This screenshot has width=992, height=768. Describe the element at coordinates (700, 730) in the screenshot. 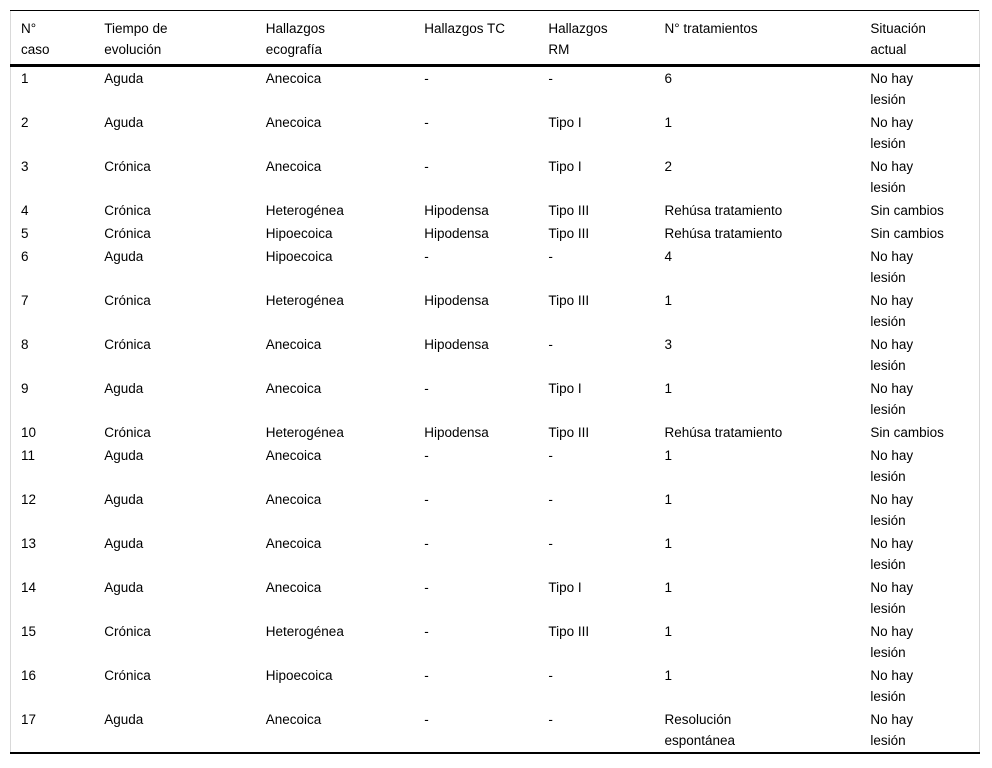

I see `table-cell: Resolución espontánea` at that location.